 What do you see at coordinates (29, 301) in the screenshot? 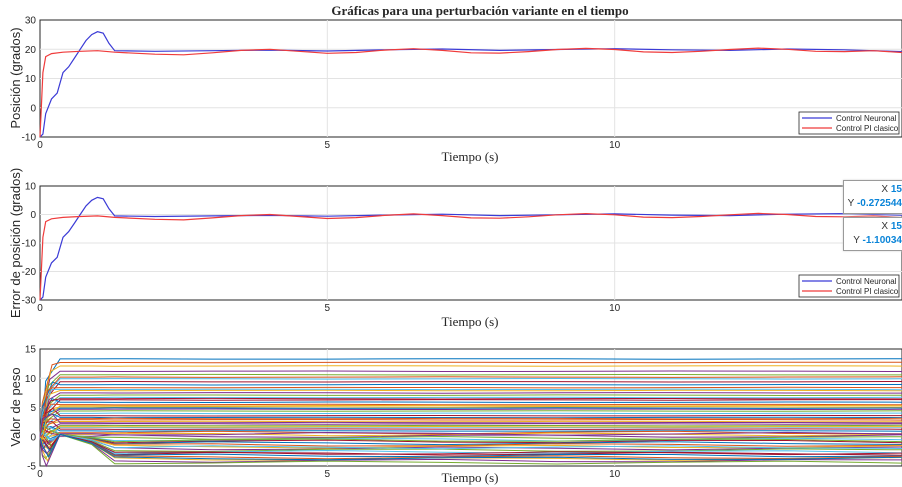
I see `y-tick-label: -30` at bounding box center [29, 301].